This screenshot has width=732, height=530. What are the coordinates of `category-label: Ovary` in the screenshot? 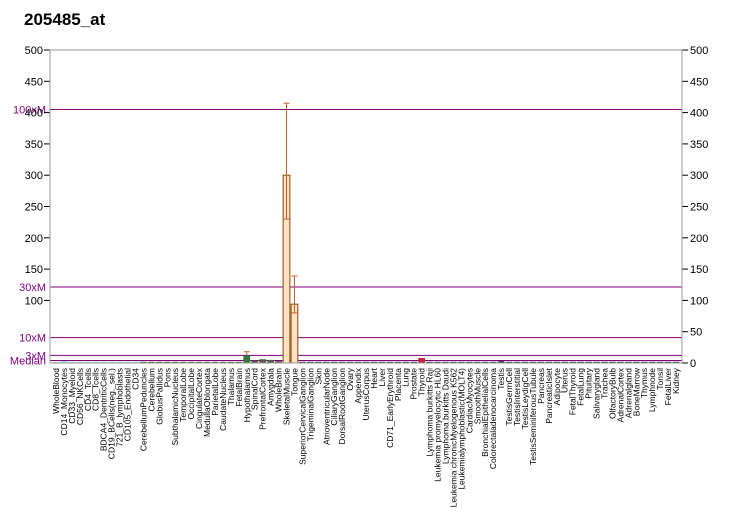 It's located at (350, 378).